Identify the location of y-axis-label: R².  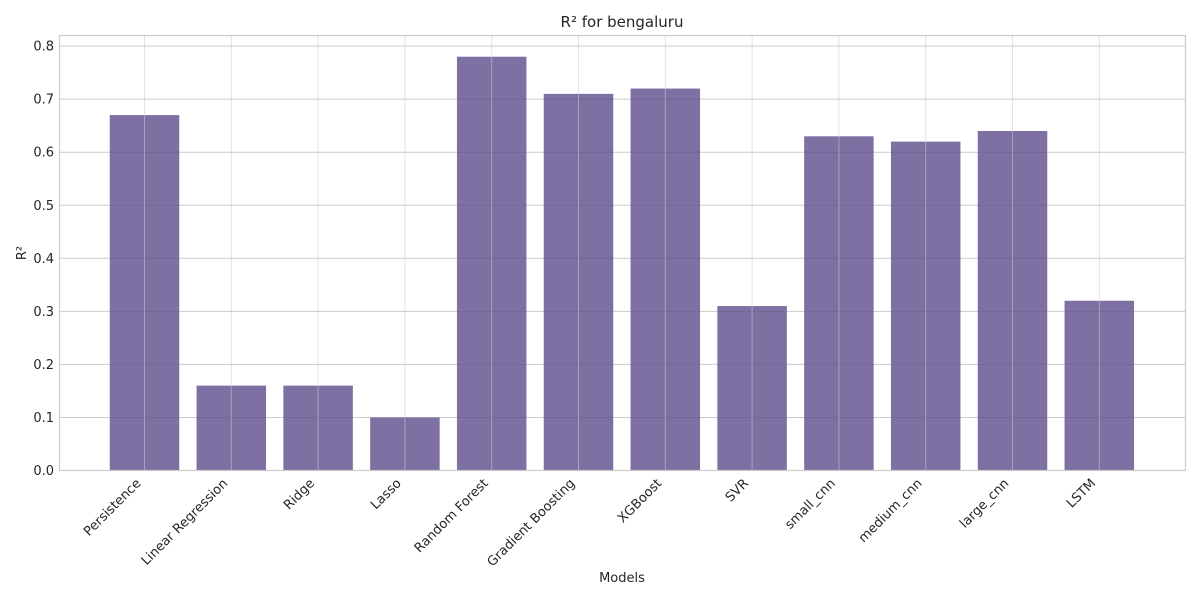
(22, 253).